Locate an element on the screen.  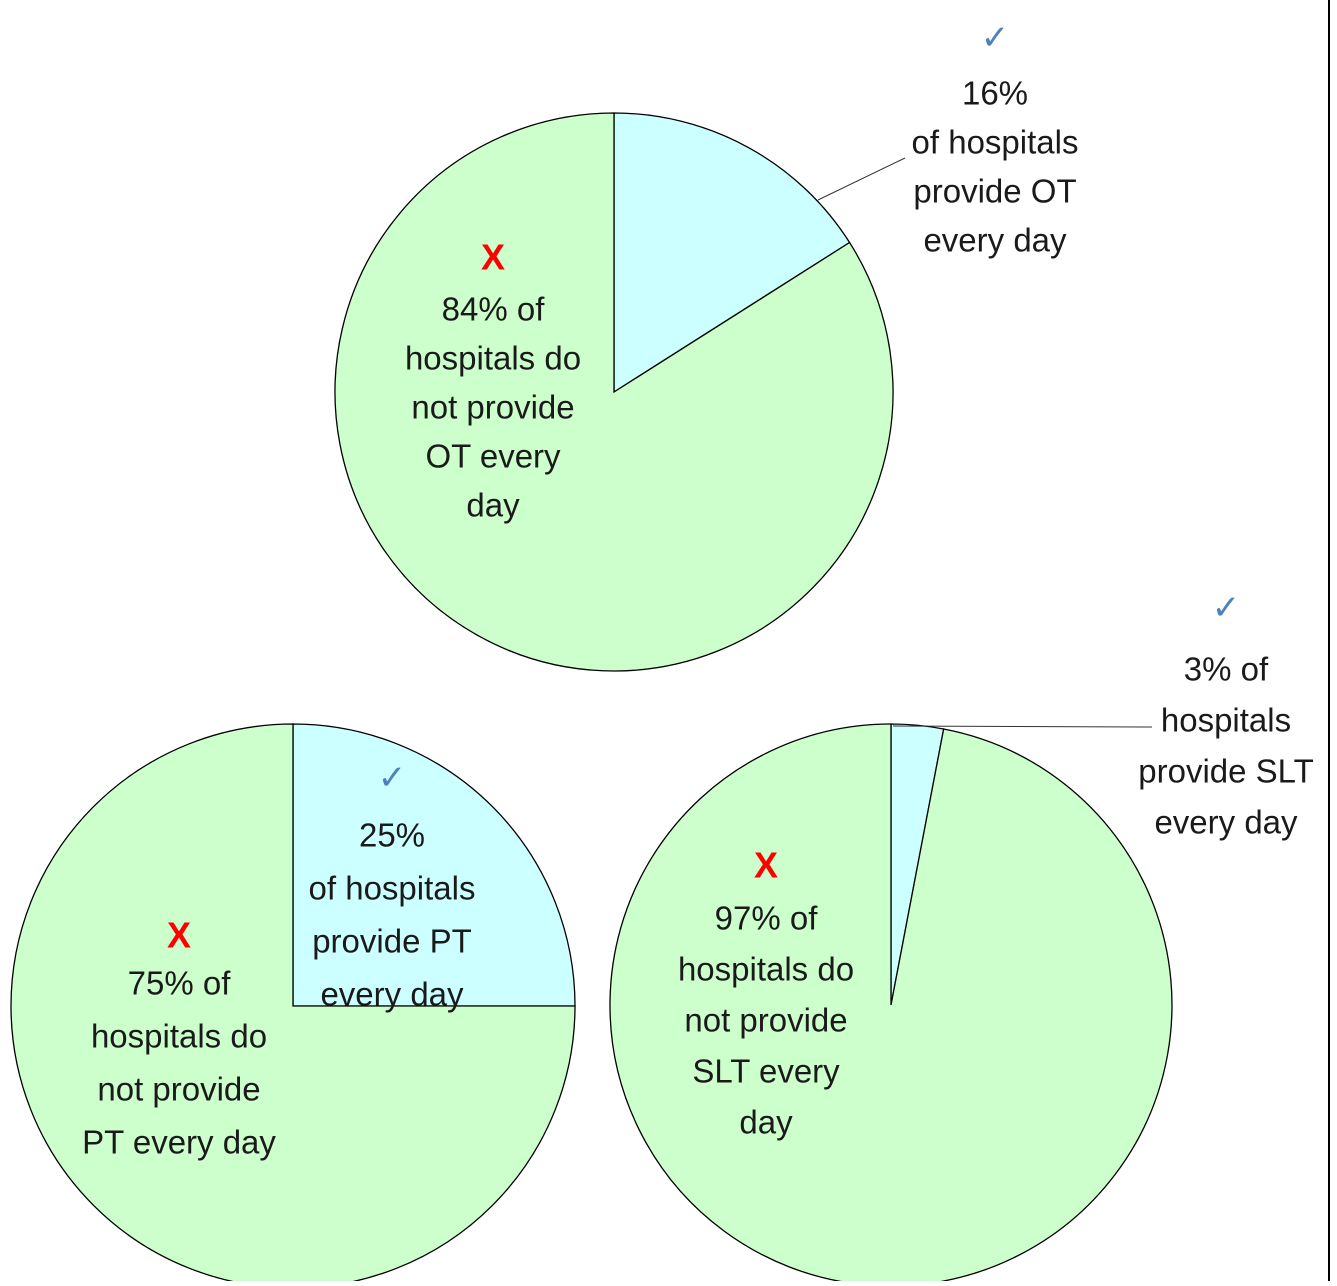
data-label-pt-no-line-3: not provide is located at coordinates (178, 1089).